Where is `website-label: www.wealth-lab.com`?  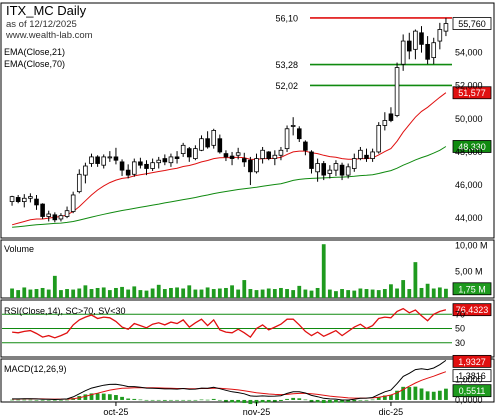
website-label: www.wealth-lab.com is located at coordinates (49, 35).